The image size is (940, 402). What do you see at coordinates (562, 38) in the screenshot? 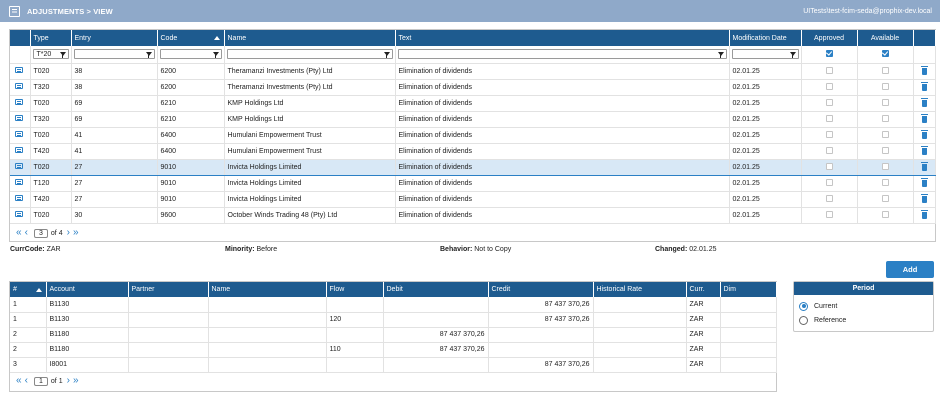
I see `header-text: Text` at bounding box center [562, 38].